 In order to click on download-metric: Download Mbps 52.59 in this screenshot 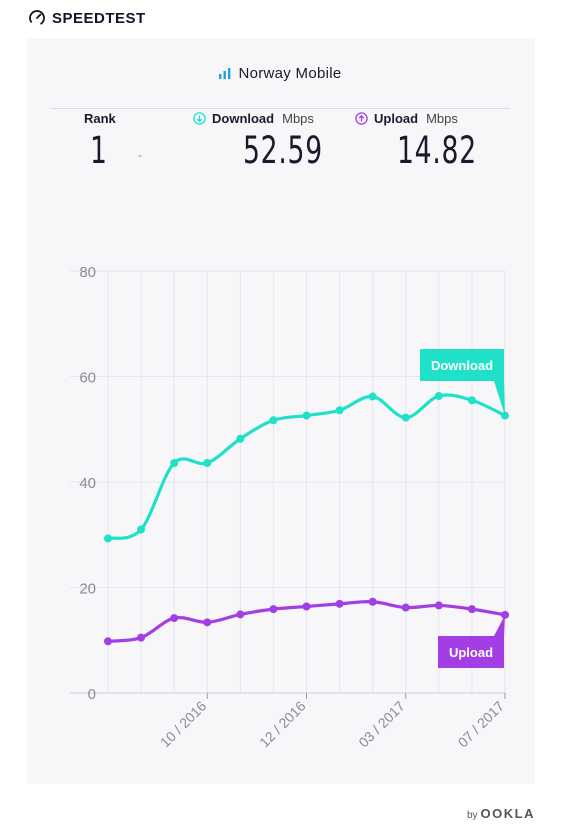, I will do `click(273, 141)`.